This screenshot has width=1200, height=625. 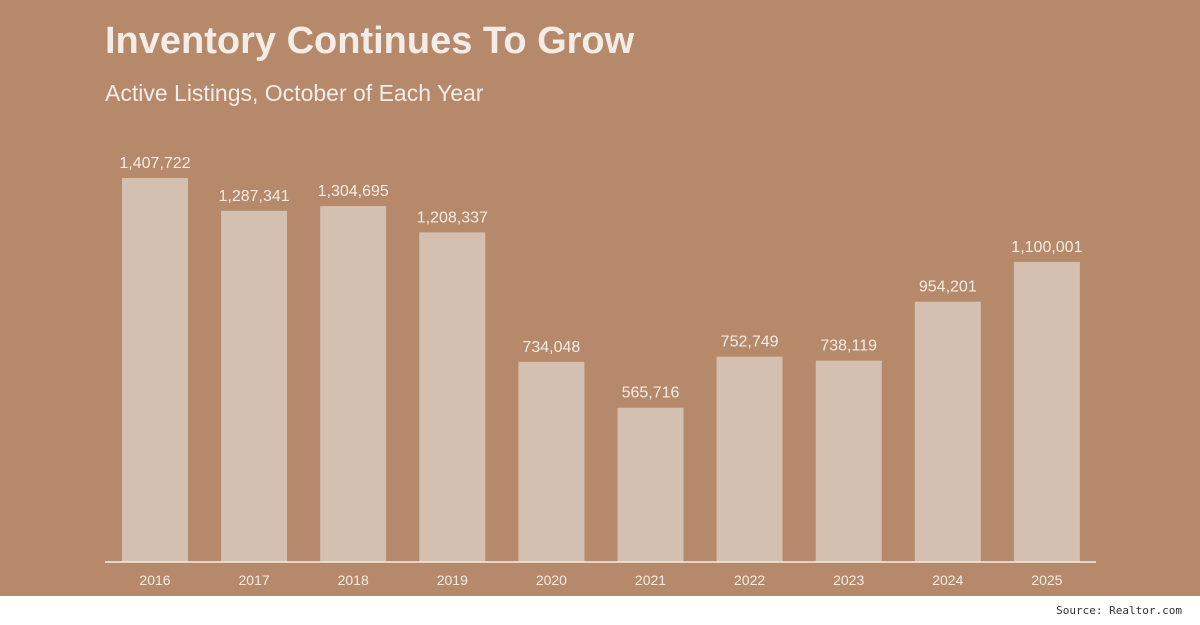 What do you see at coordinates (155, 370) in the screenshot?
I see `bar-2016` at bounding box center [155, 370].